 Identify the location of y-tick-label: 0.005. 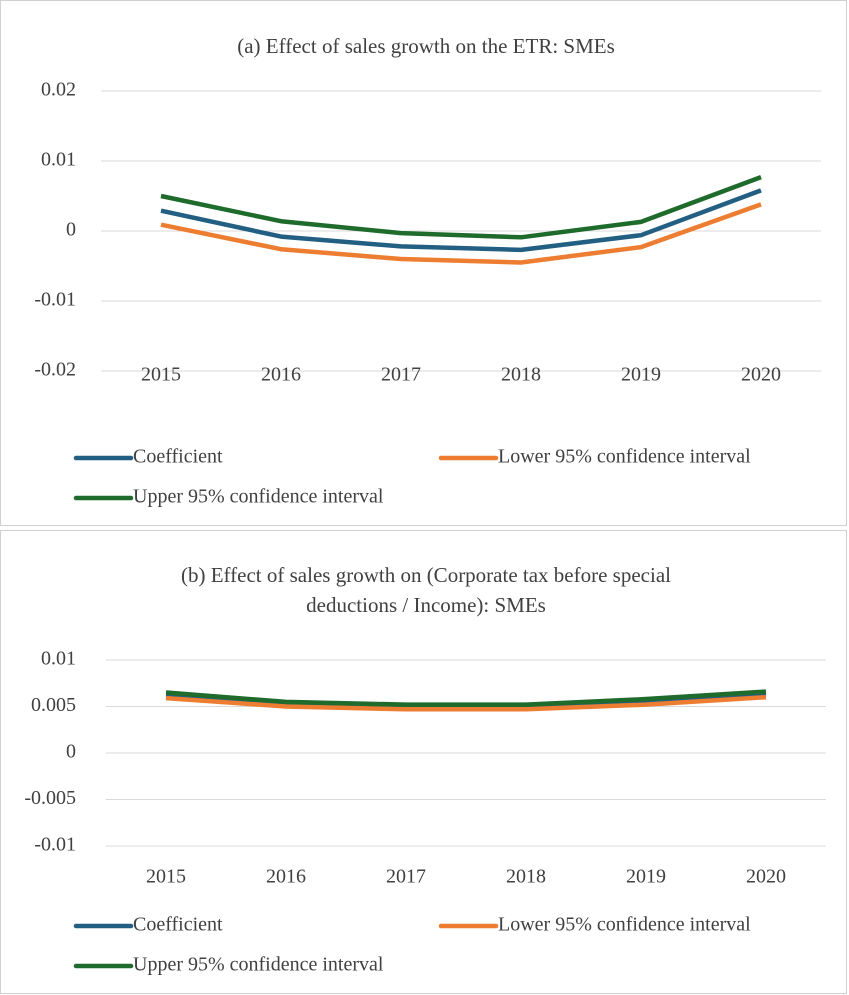
(53, 705).